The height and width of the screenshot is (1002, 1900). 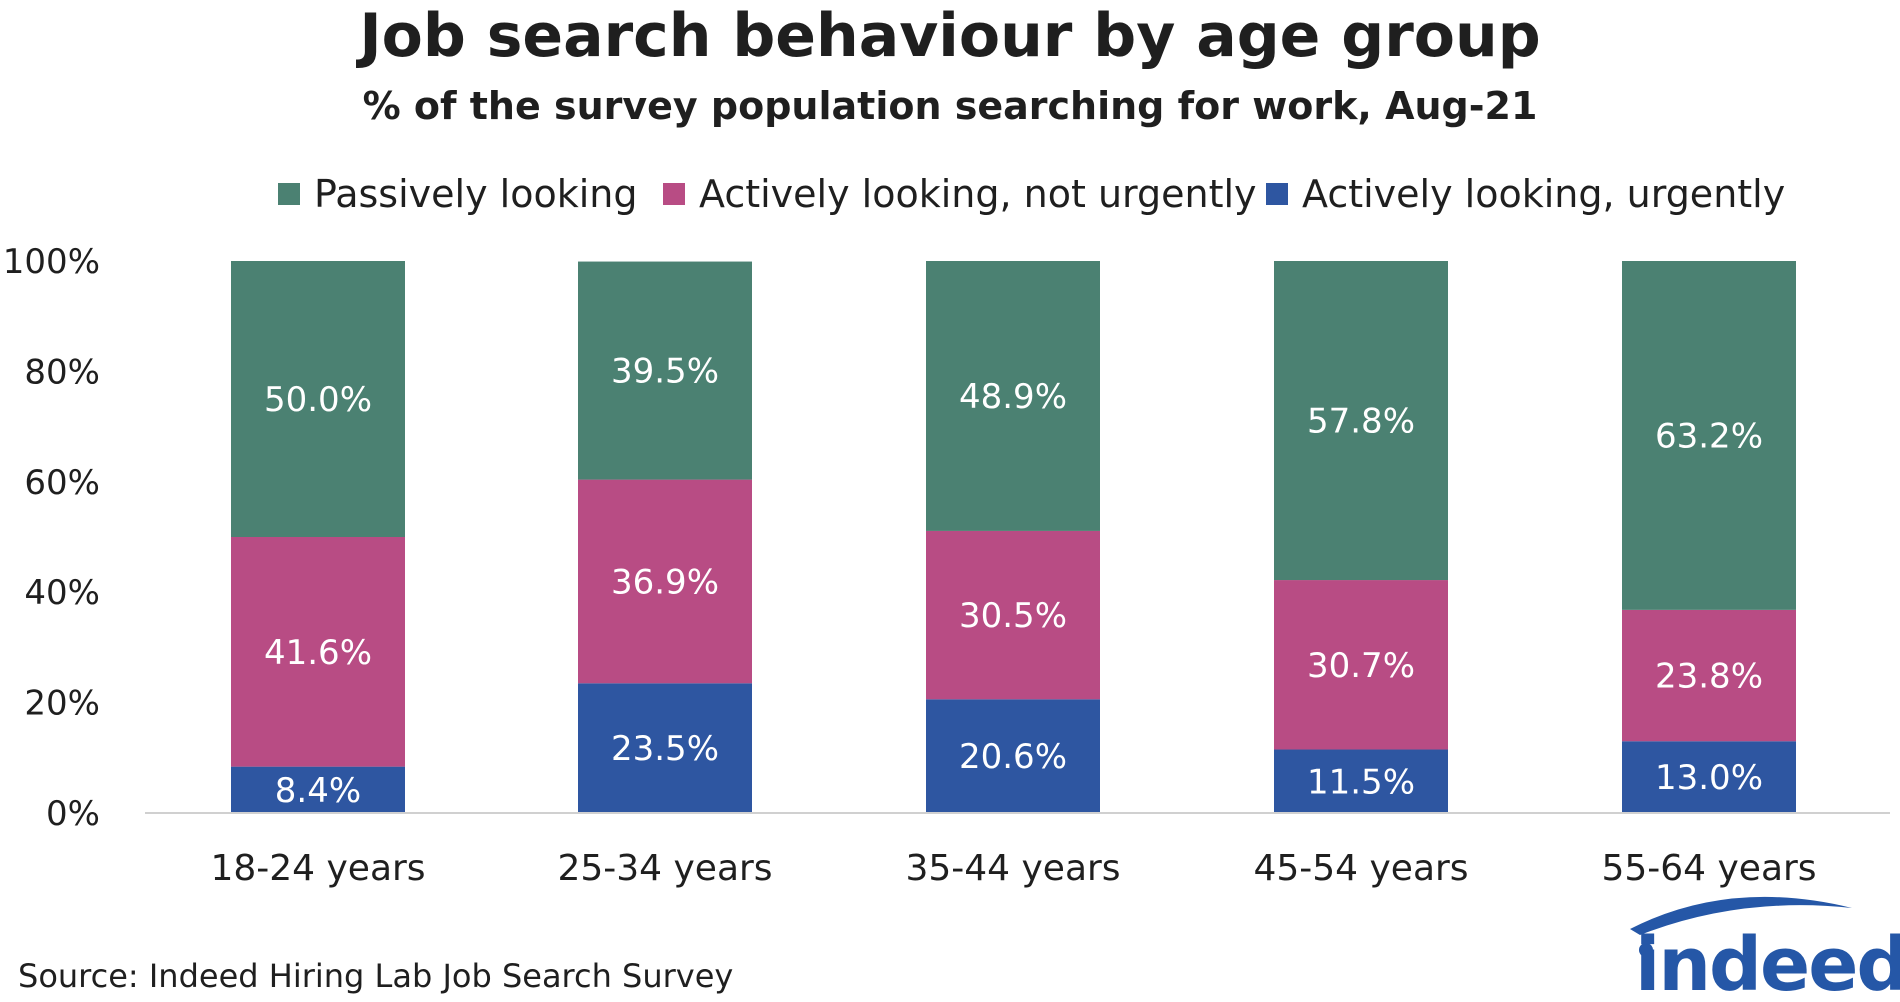 I want to click on y-tick-label: 20%, so click(x=62, y=704).